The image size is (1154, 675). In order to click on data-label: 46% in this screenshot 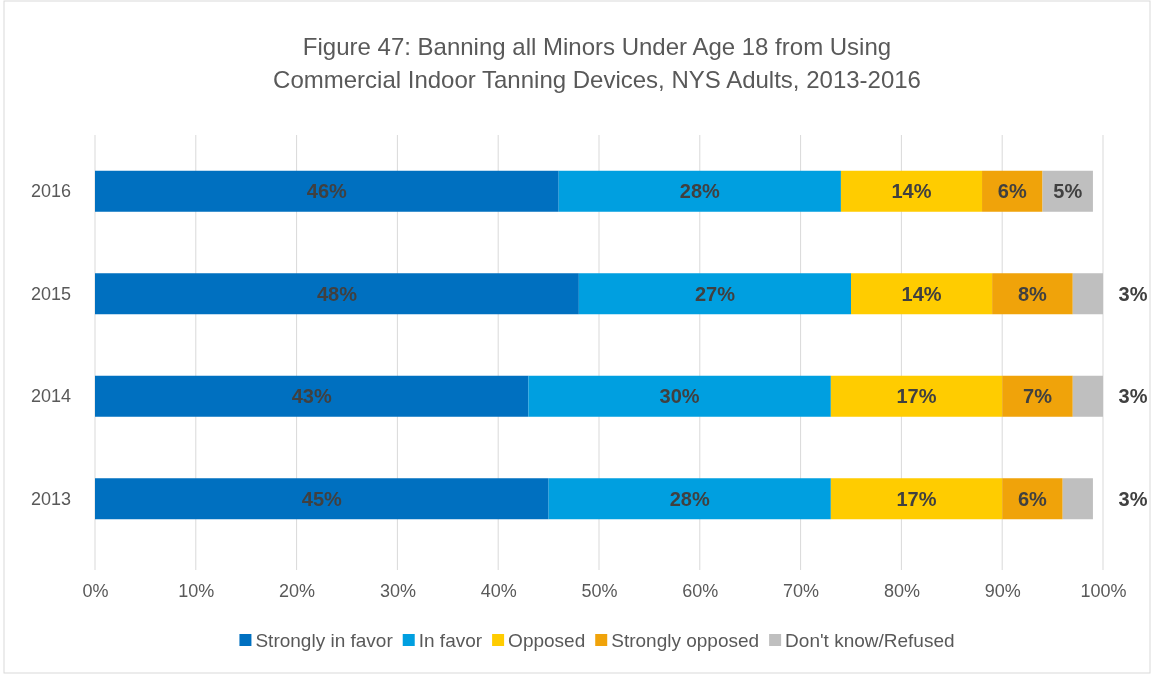, I will do `click(327, 191)`.